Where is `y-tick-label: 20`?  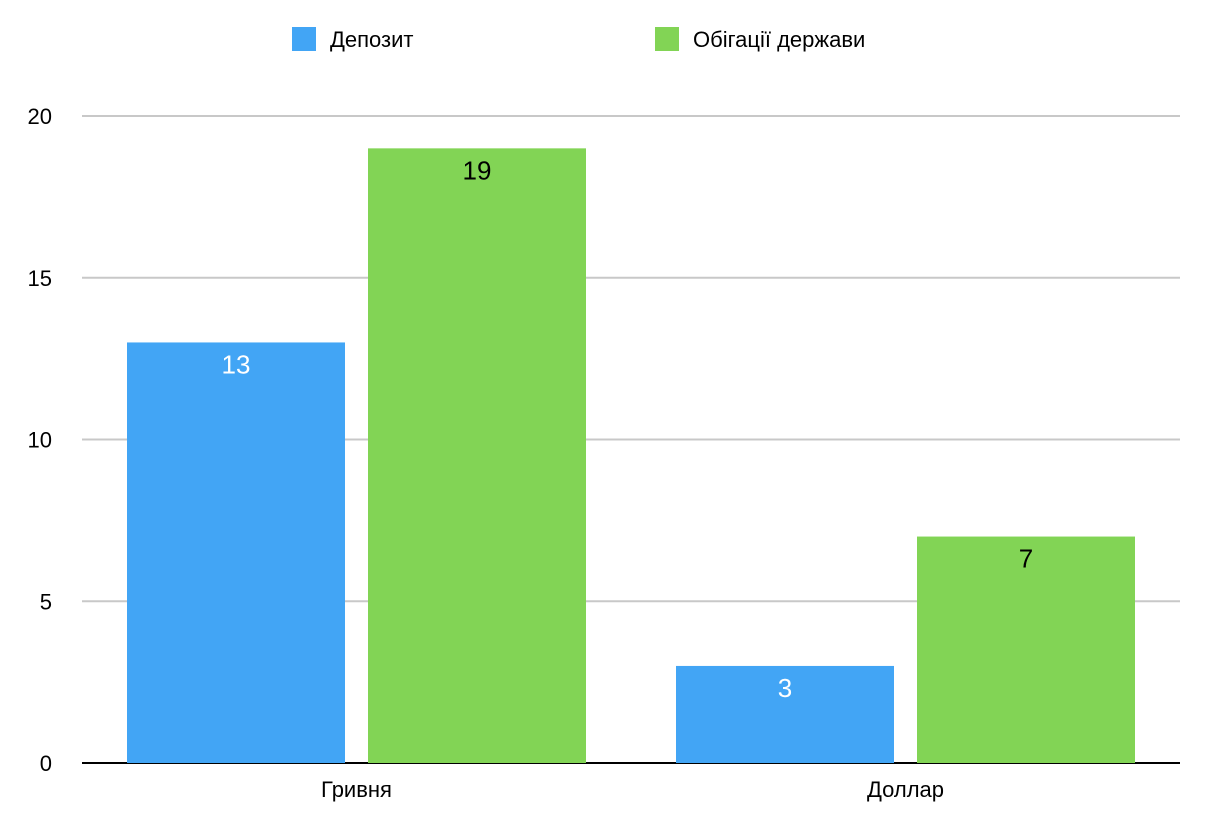
y-tick-label: 20 is located at coordinates (40, 116).